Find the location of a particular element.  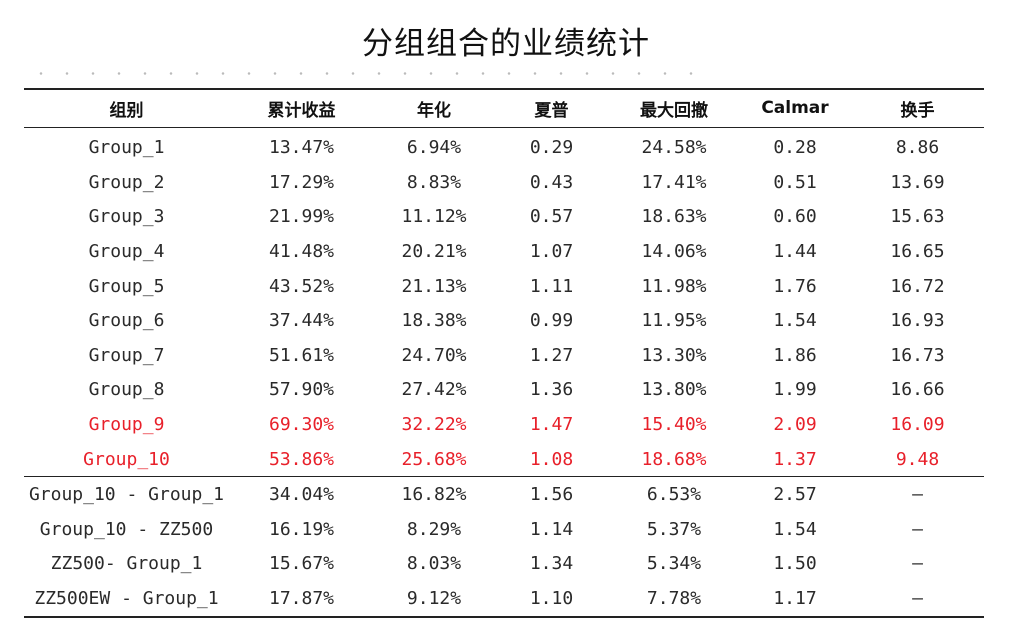

value-cell: 57.90% is located at coordinates (301, 390).